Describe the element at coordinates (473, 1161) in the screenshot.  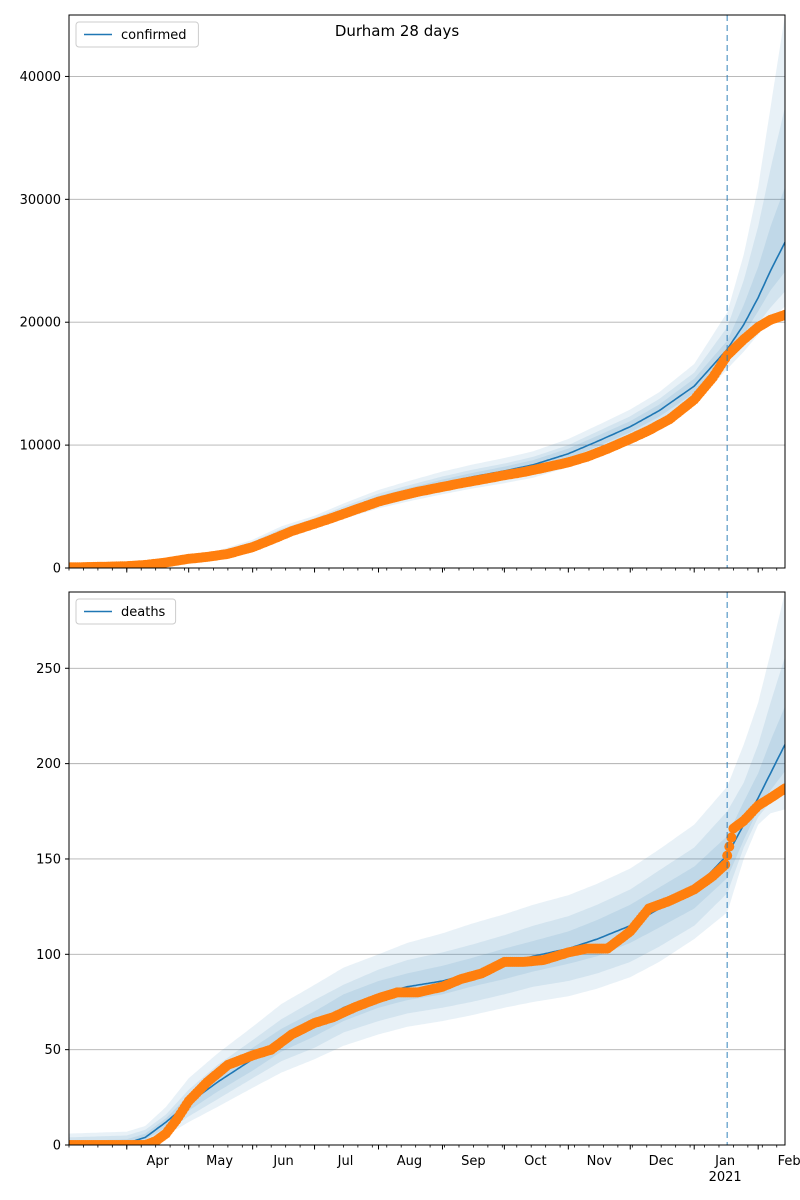
I see `x-tick-label: Sep` at that location.